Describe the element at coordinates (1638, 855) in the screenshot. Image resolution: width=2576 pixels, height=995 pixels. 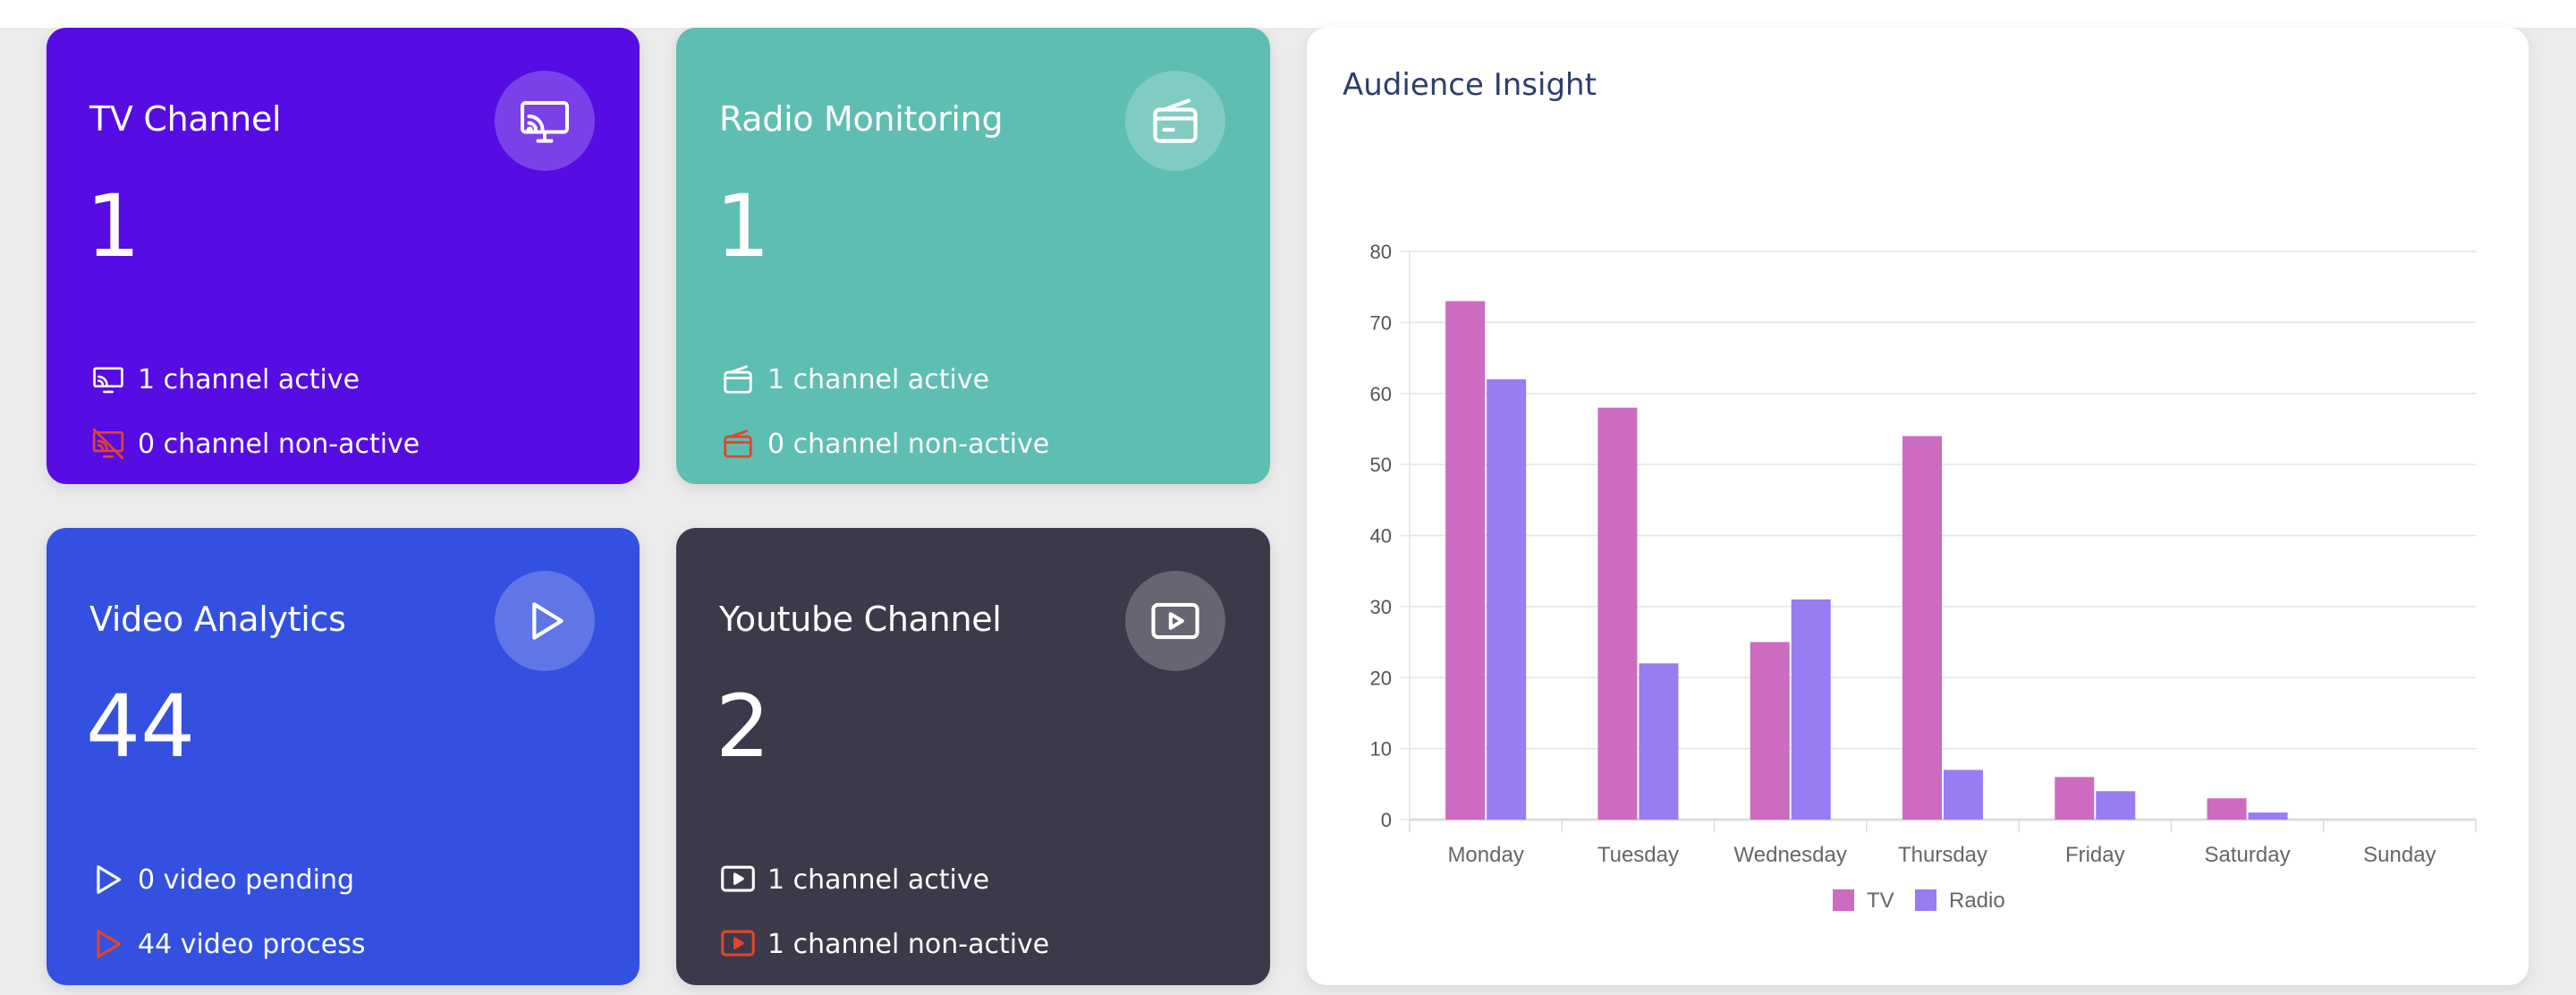
I see `x-tick-label: Tuesday` at that location.